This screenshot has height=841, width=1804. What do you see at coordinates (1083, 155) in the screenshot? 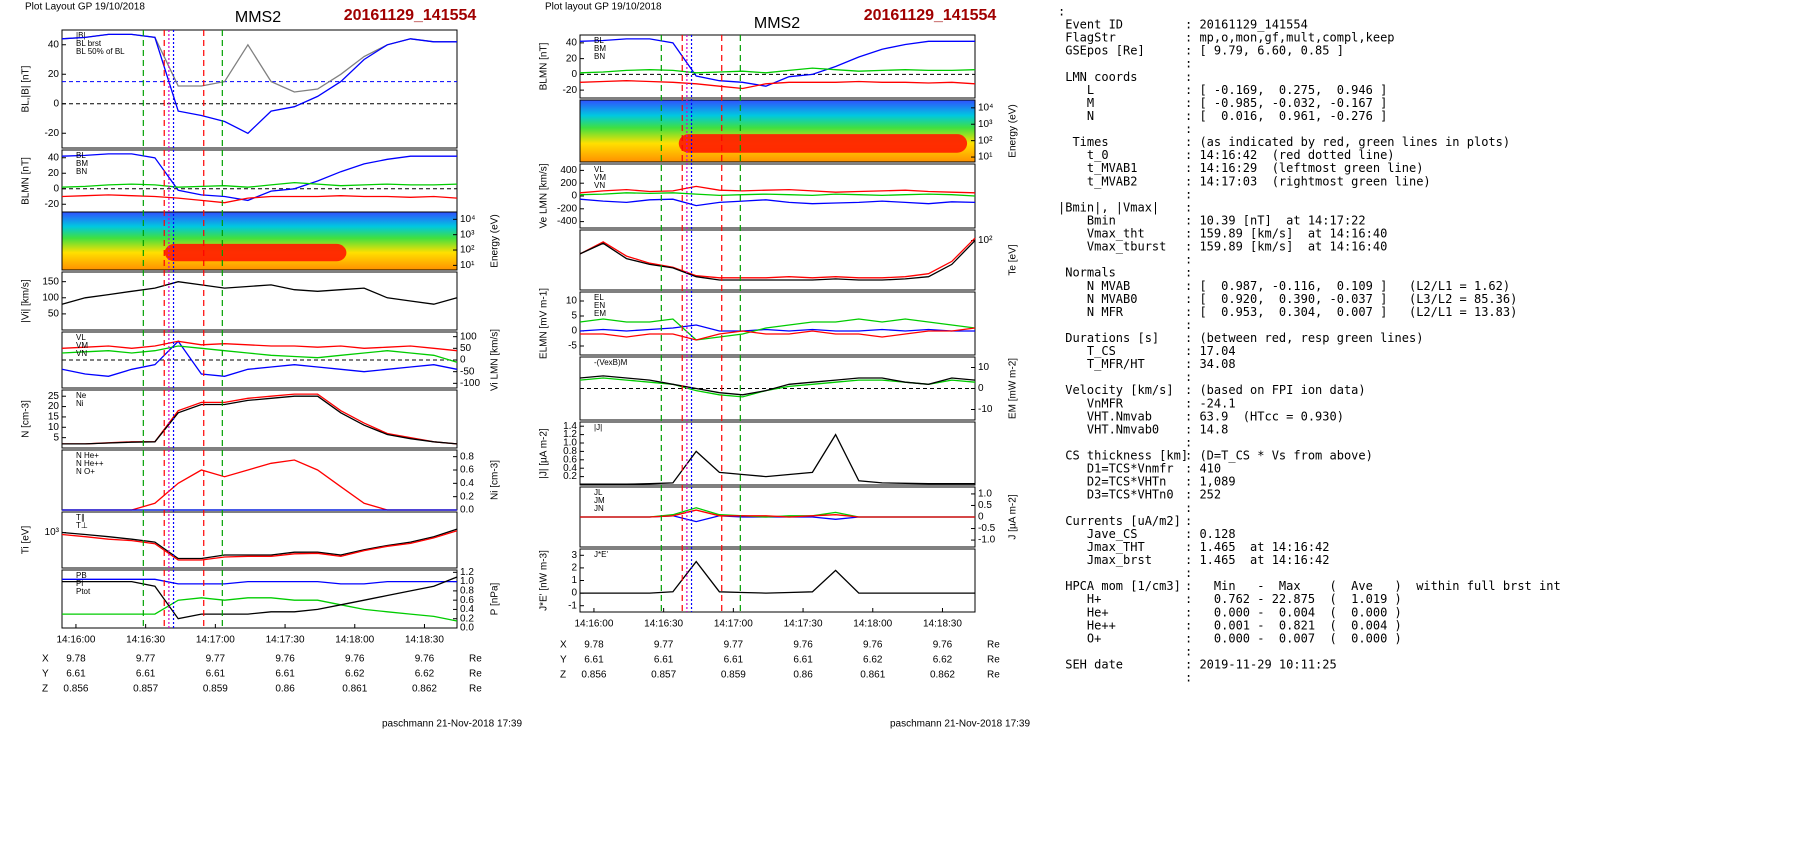
I see `info-label: t_0` at bounding box center [1083, 155].